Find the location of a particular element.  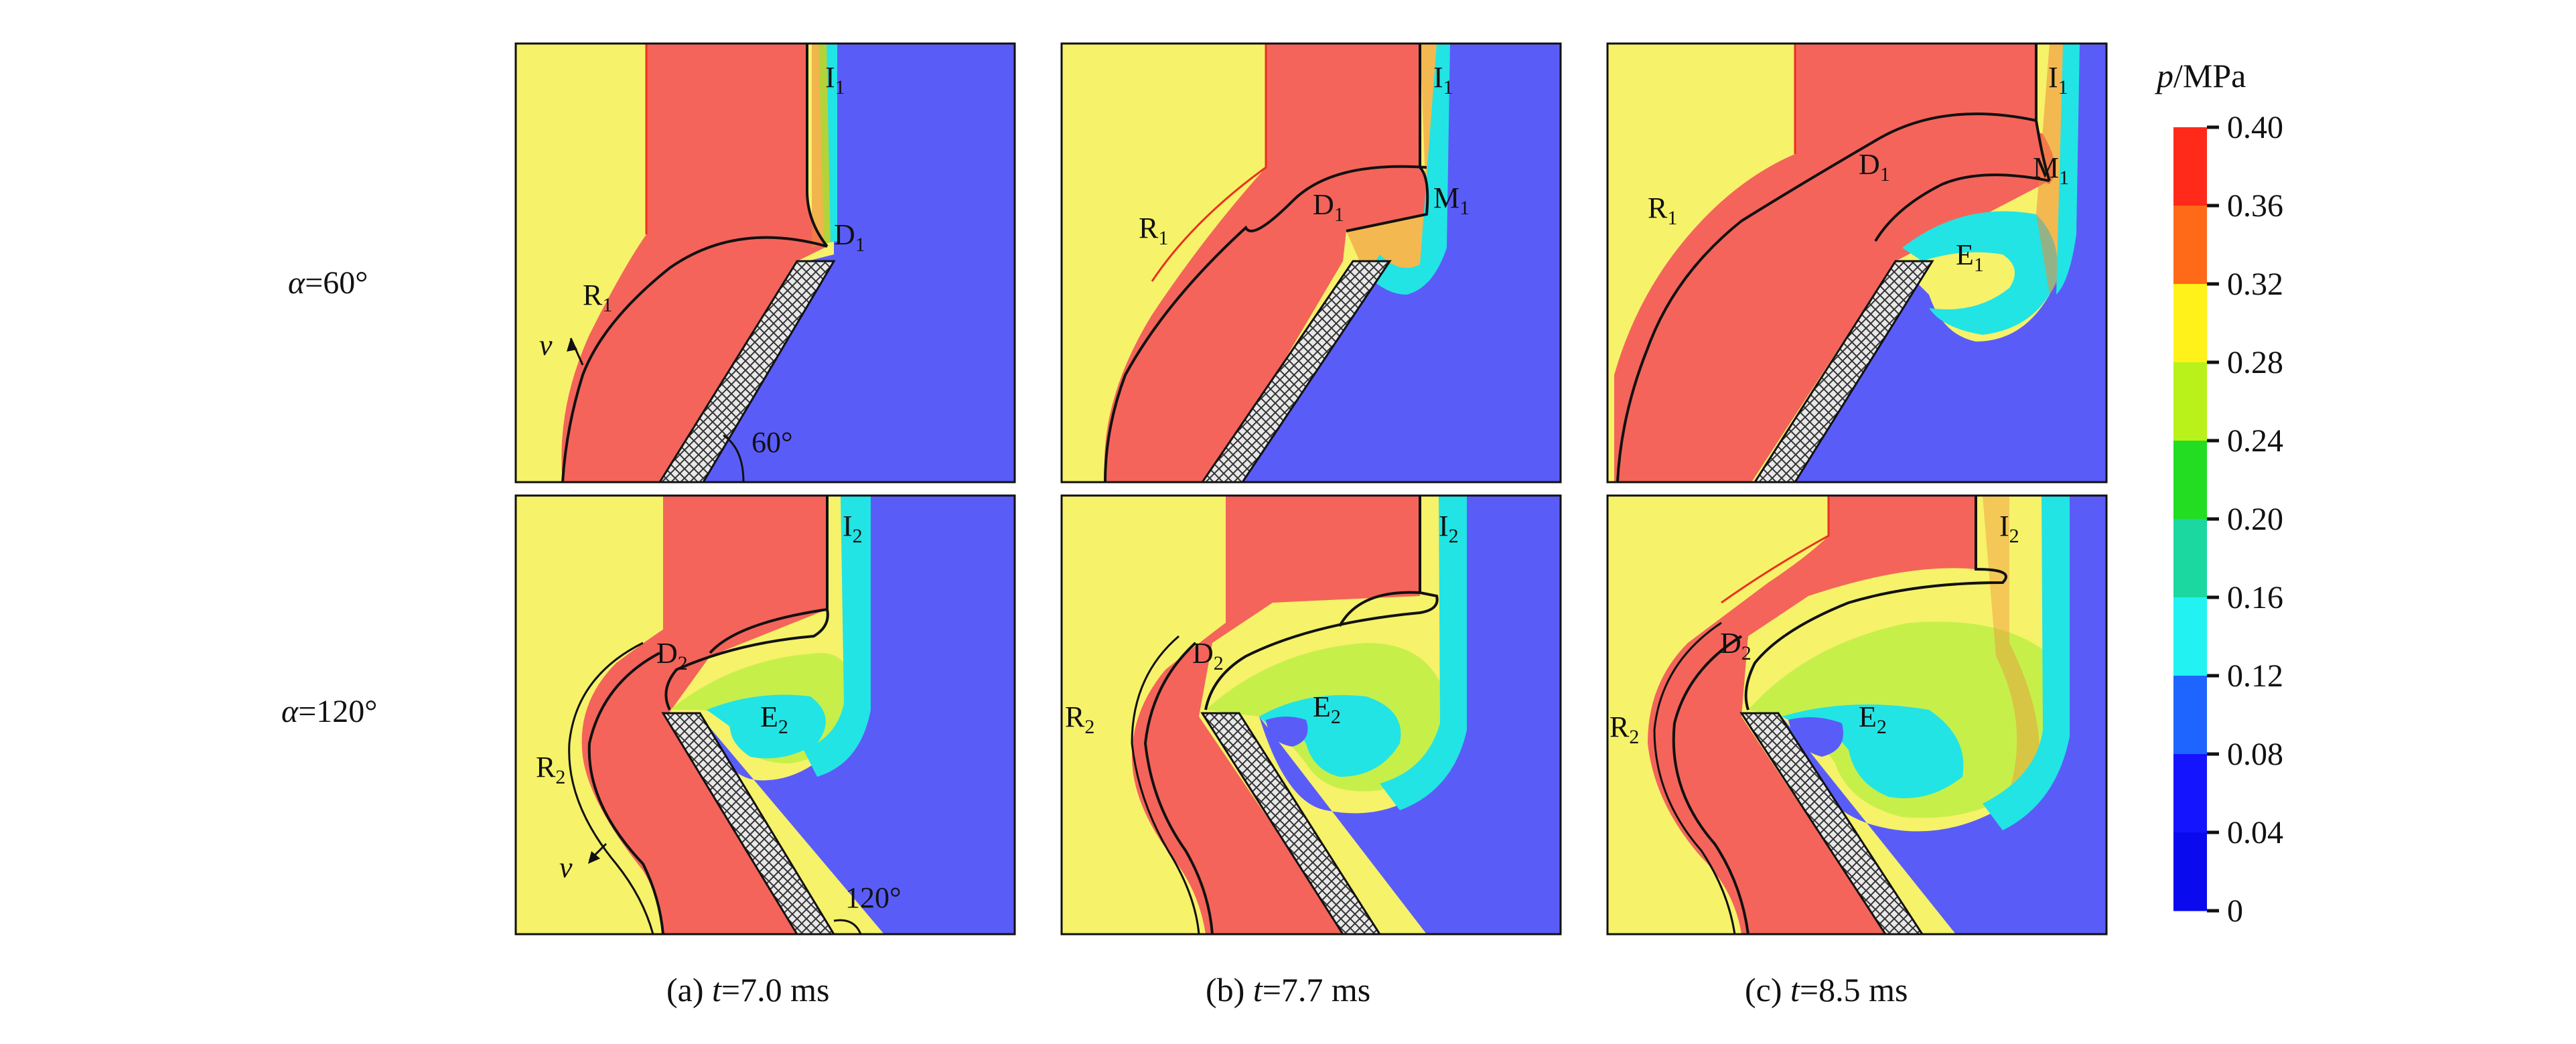

colorbar-tick-label: 0 is located at coordinates (2235, 911).